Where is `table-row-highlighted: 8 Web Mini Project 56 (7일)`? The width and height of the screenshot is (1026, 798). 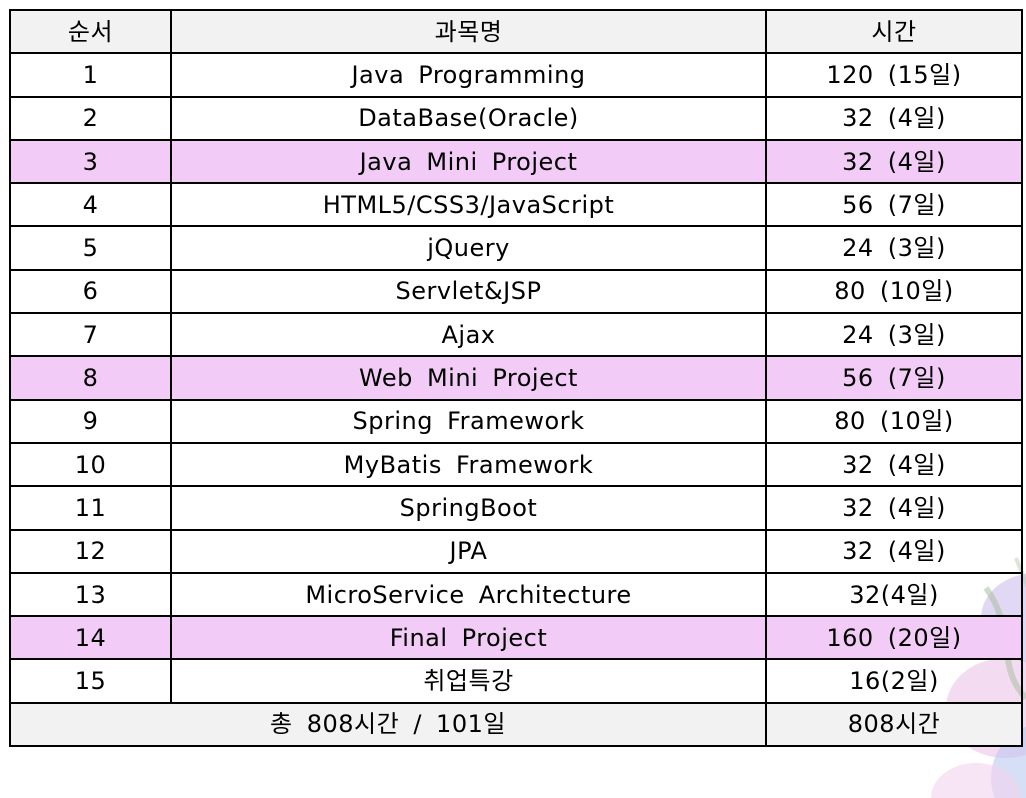 table-row-highlighted: 8 Web Mini Project 56 (7일) is located at coordinates (516, 378).